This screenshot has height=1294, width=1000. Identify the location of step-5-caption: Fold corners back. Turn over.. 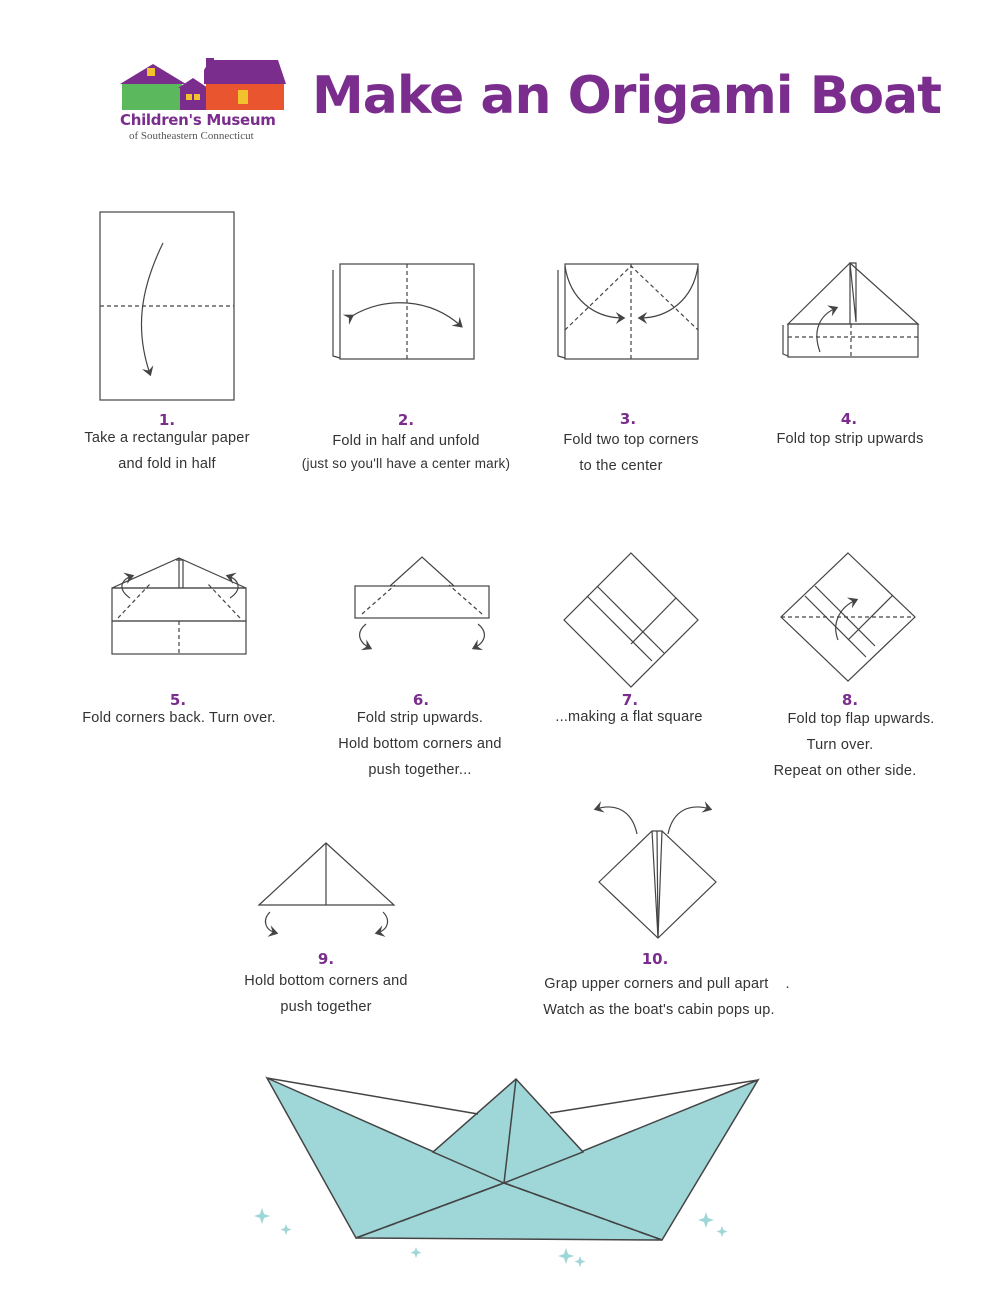
(179, 718).